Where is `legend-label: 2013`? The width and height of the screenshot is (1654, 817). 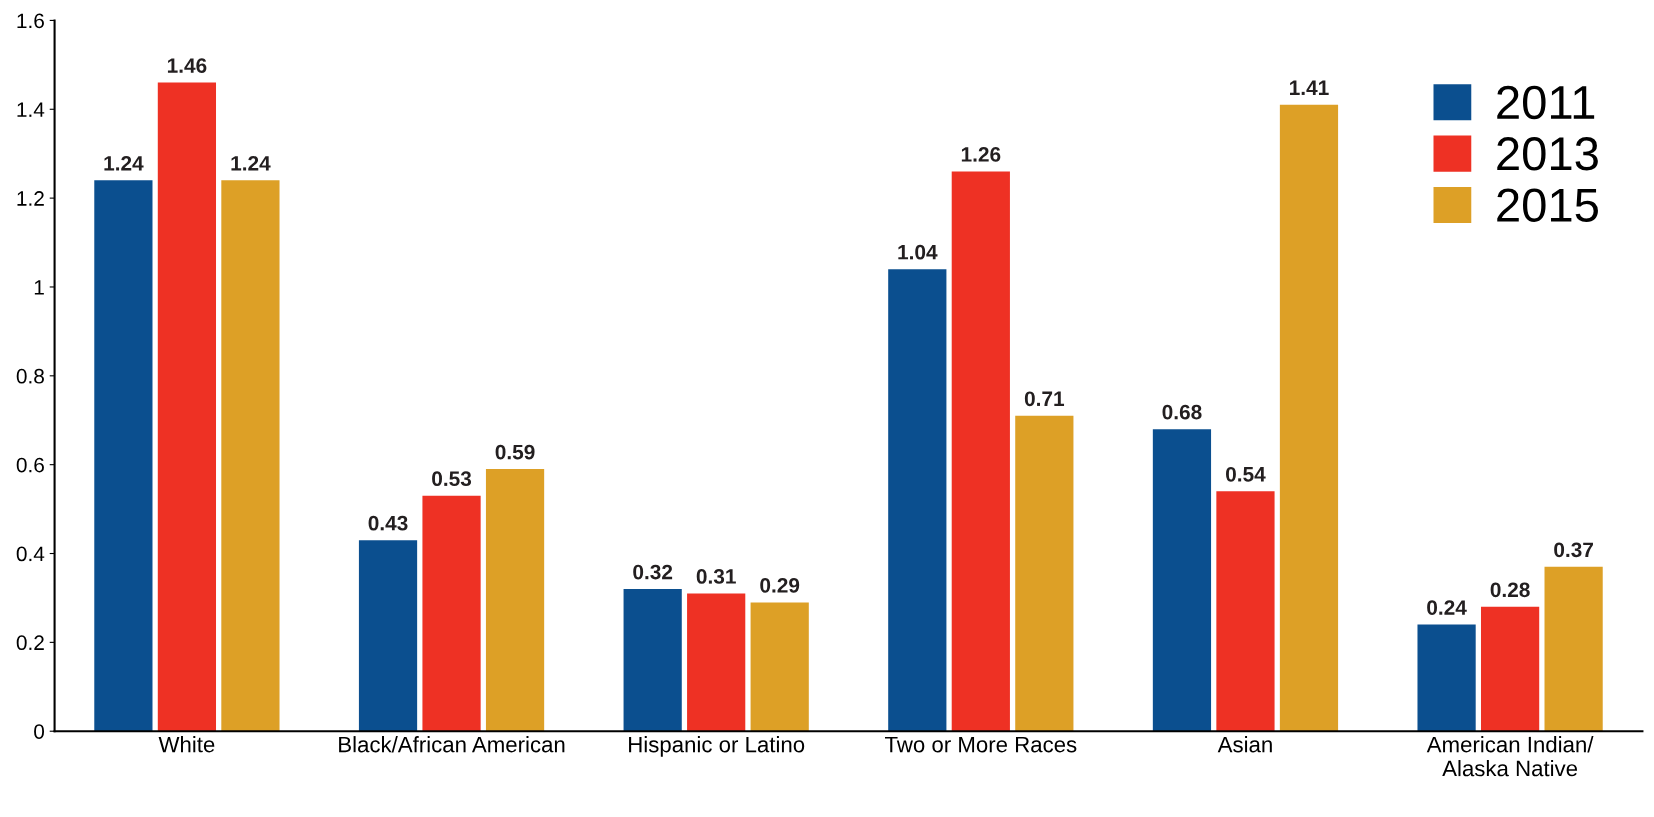 legend-label: 2013 is located at coordinates (1547, 154).